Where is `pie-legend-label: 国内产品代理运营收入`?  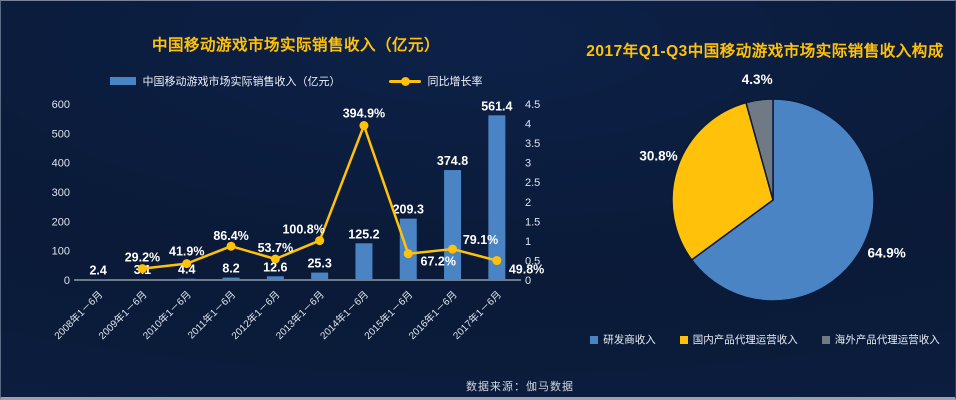 pie-legend-label: 国内产品代理运营收入 is located at coordinates (745, 340).